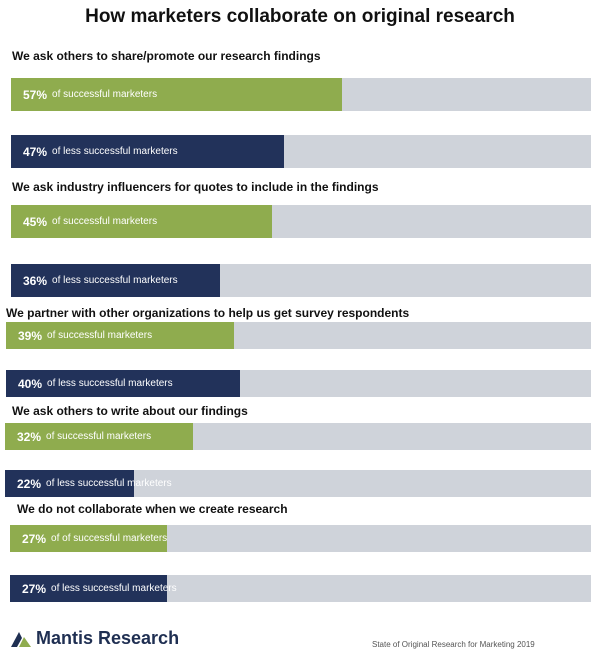 Image resolution: width=600 pixels, height=655 pixels. I want to click on bar-track-successful: 57% of successful marketers, so click(301, 94).